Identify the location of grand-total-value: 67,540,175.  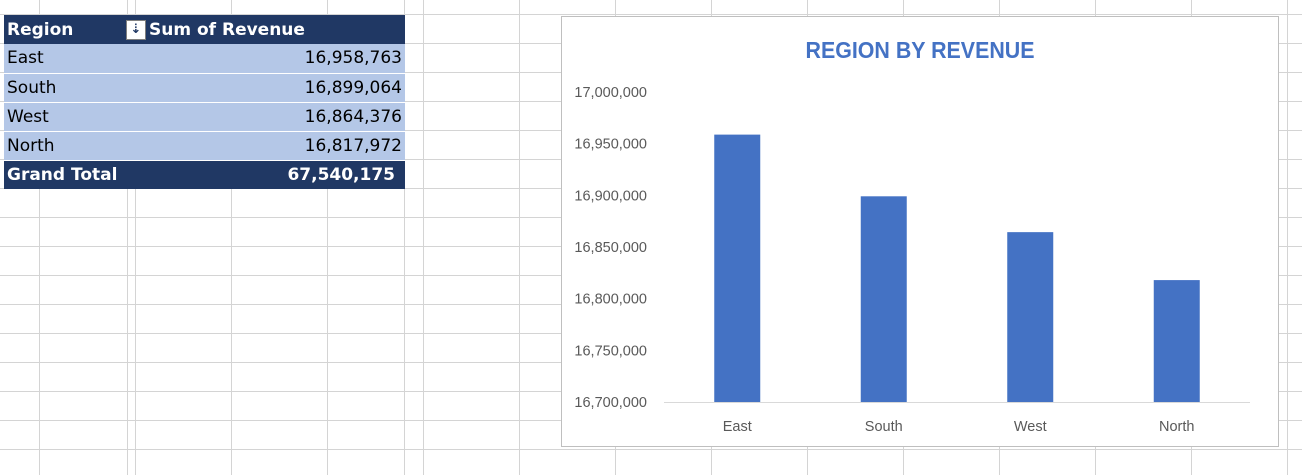
(265, 174).